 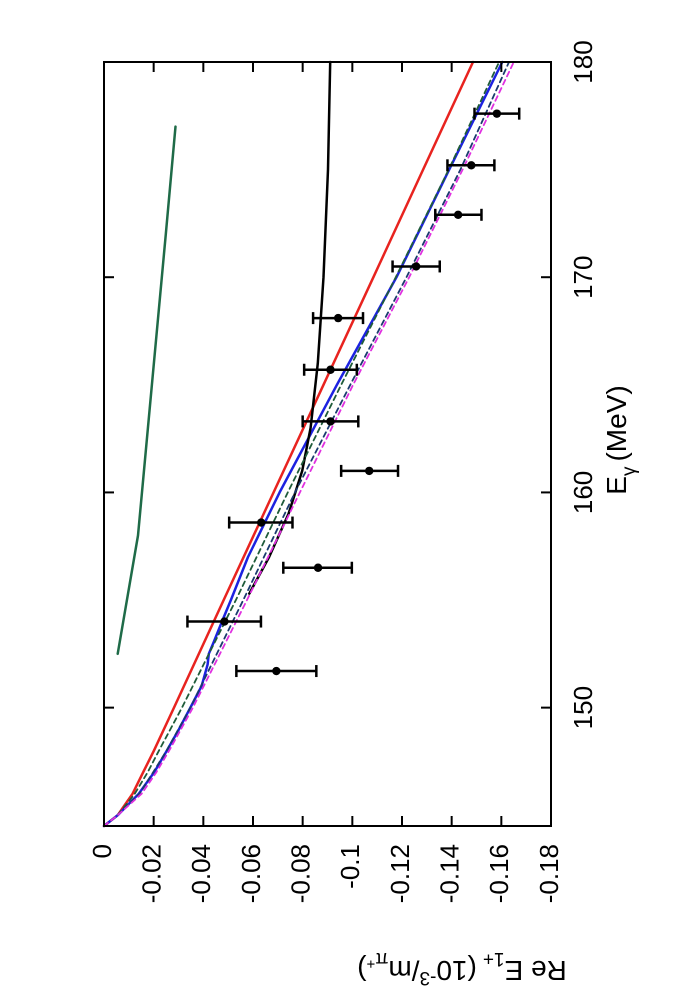 I want to click on y-tick-label: -0.06, so click(x=251, y=873).